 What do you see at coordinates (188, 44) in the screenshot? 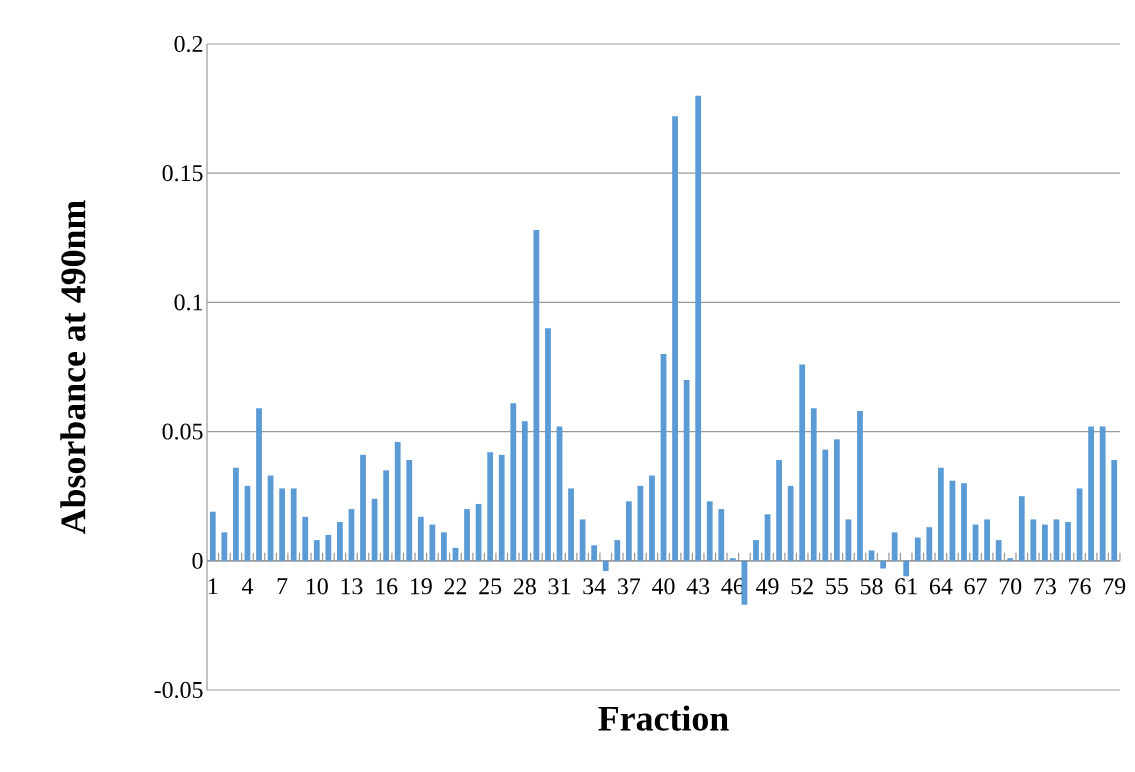
I see `y-tick-label: 0.2` at bounding box center [188, 44].